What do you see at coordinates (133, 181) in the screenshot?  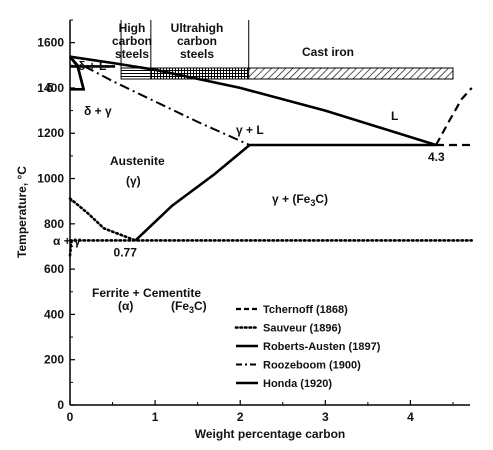 I see `region-label: (γ)` at bounding box center [133, 181].